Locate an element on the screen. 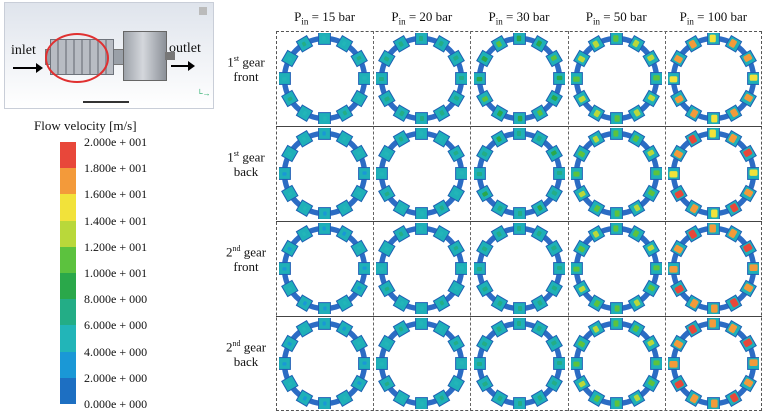  legend-tick-label: 1.400e + 001 is located at coordinates (116, 220).